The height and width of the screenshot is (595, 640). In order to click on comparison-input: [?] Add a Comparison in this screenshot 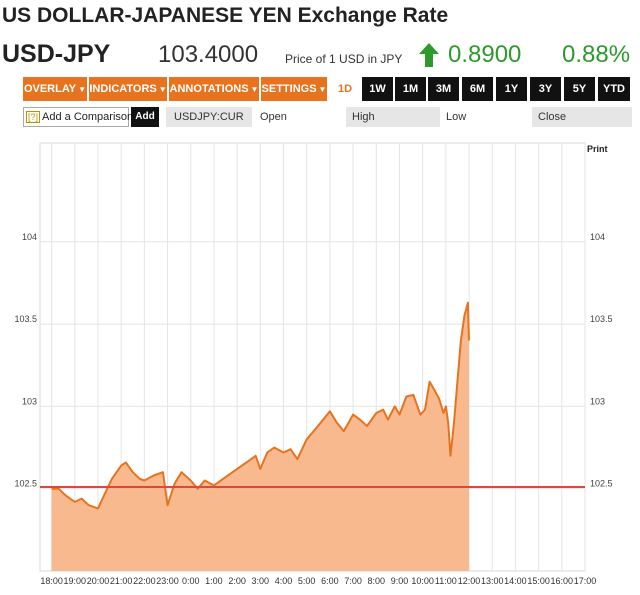, I will do `click(78, 117)`.